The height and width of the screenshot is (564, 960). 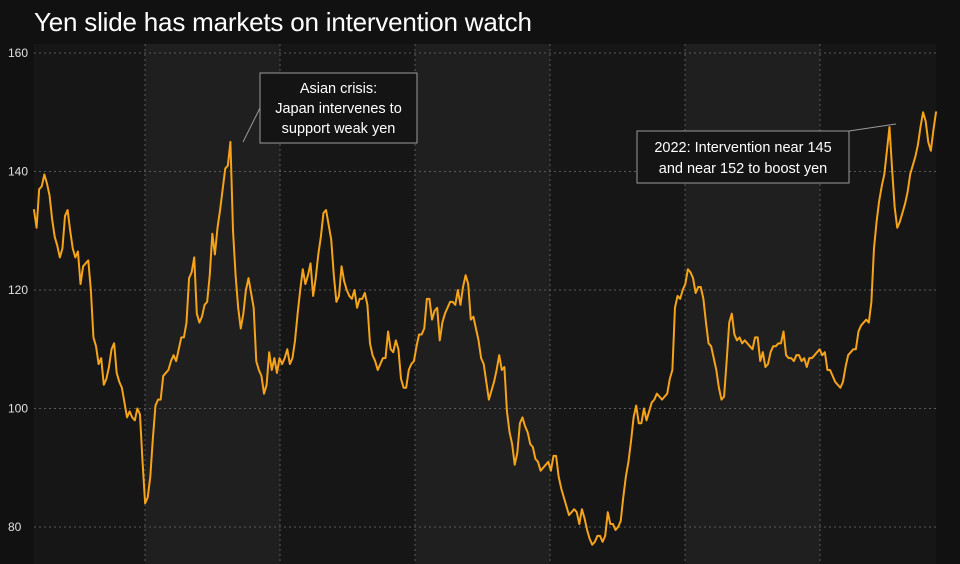 What do you see at coordinates (18, 53) in the screenshot?
I see `y-tick-label: 160` at bounding box center [18, 53].